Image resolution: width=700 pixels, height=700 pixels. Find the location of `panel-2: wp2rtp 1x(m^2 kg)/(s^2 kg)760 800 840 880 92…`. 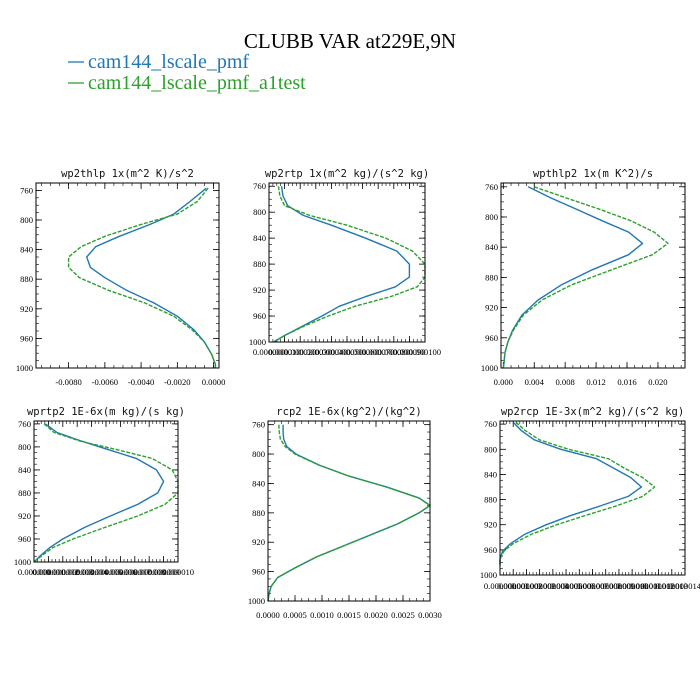

panel-2: wp2rtp 1x(m^2 kg)/(s^2 kg)760 800 840 880 92… is located at coordinates (345, 262).